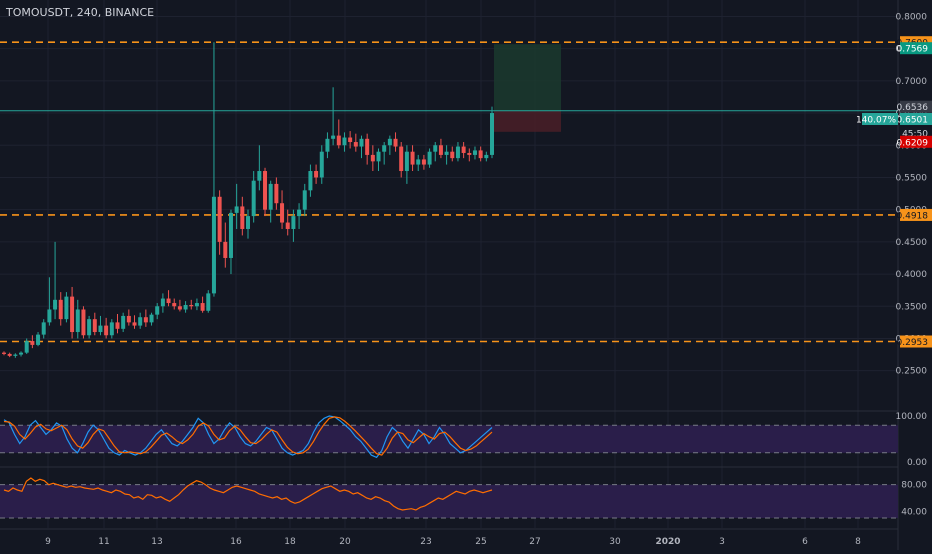 The image size is (932, 554). I want to click on level-low-badge: 0.2953, so click(913, 343).